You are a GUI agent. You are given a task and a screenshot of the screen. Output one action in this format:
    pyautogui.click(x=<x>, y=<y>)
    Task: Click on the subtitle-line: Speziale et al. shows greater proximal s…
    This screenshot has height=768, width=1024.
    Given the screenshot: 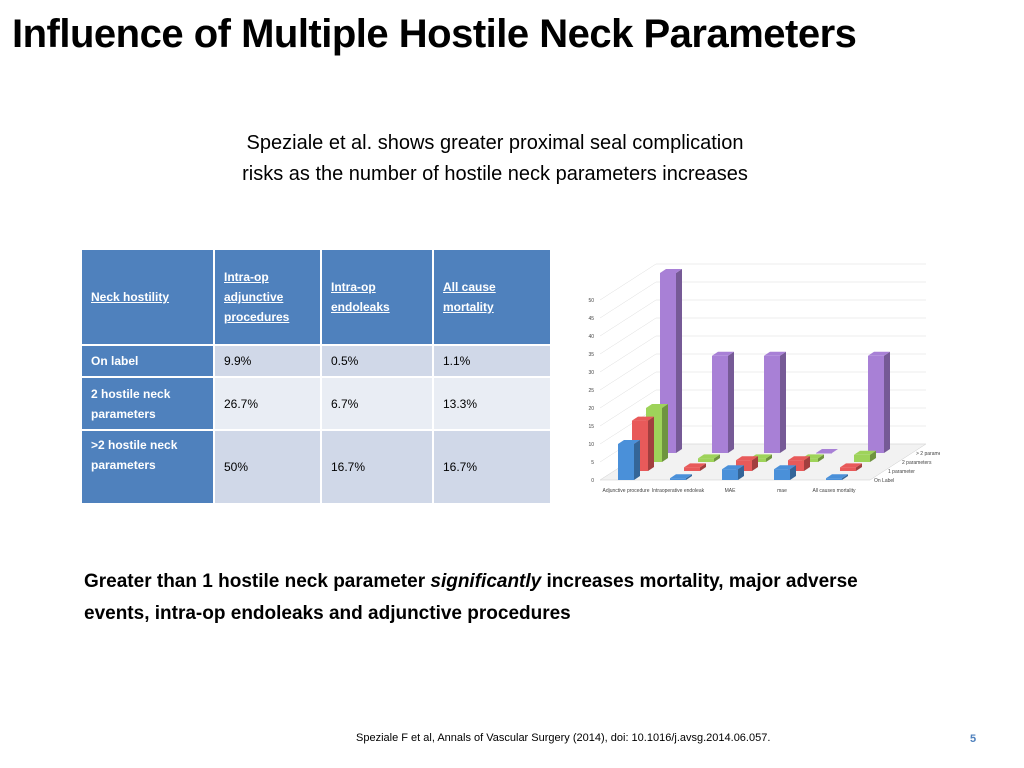 What is the action you would take?
    pyautogui.click(x=495, y=143)
    